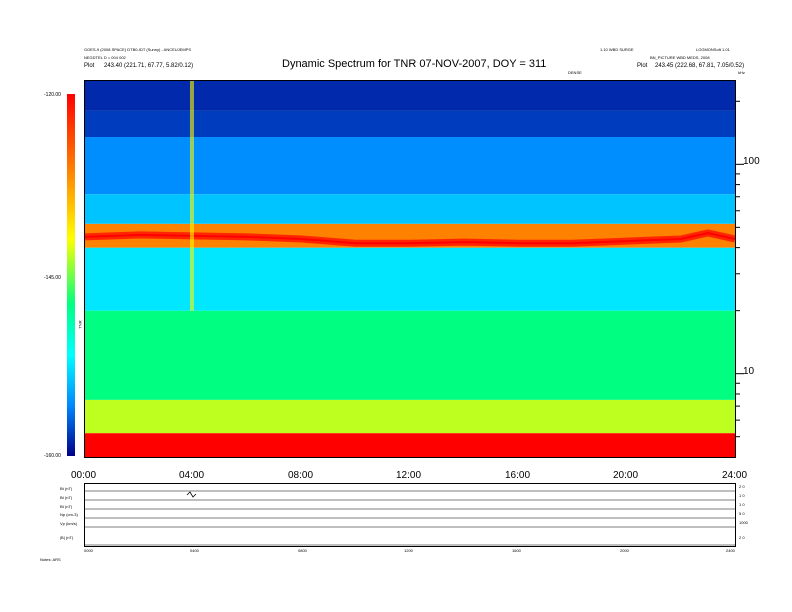 Image resolution: width=792 pixels, height=612 pixels. I want to click on colorbar-bottom-label: -160.00, so click(52, 456).